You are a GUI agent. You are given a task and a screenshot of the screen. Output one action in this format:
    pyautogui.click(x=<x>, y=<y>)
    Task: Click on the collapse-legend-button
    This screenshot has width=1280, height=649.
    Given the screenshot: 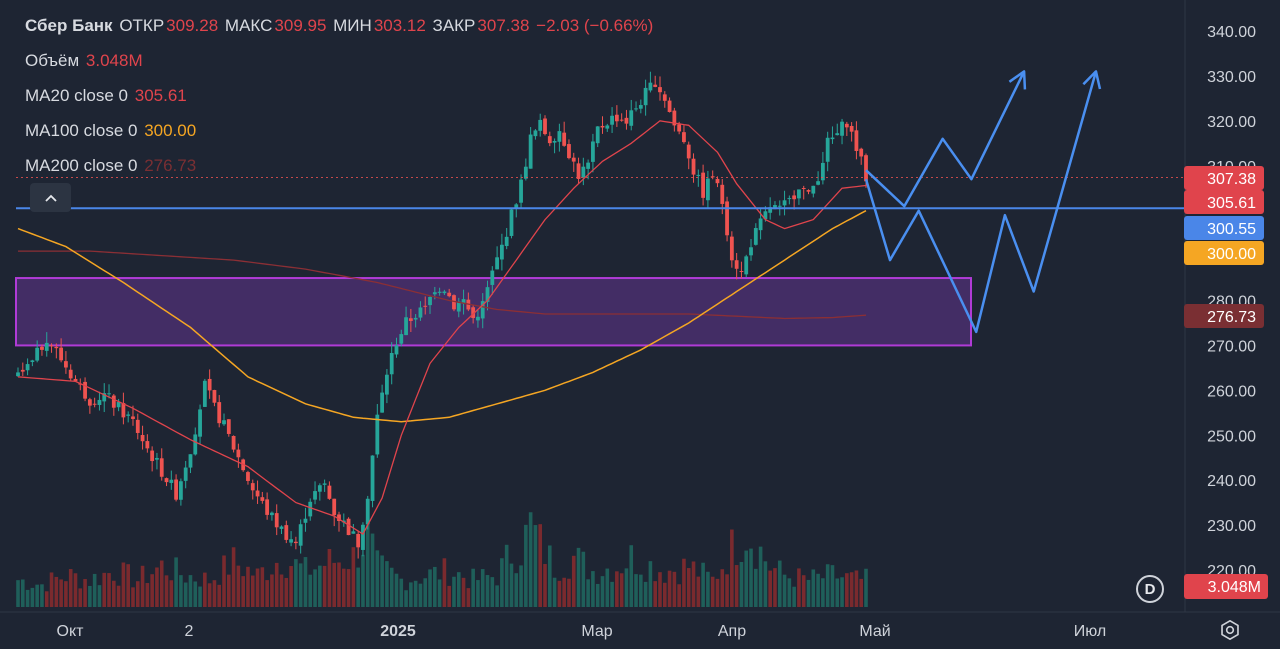 What is the action you would take?
    pyautogui.click(x=50, y=197)
    